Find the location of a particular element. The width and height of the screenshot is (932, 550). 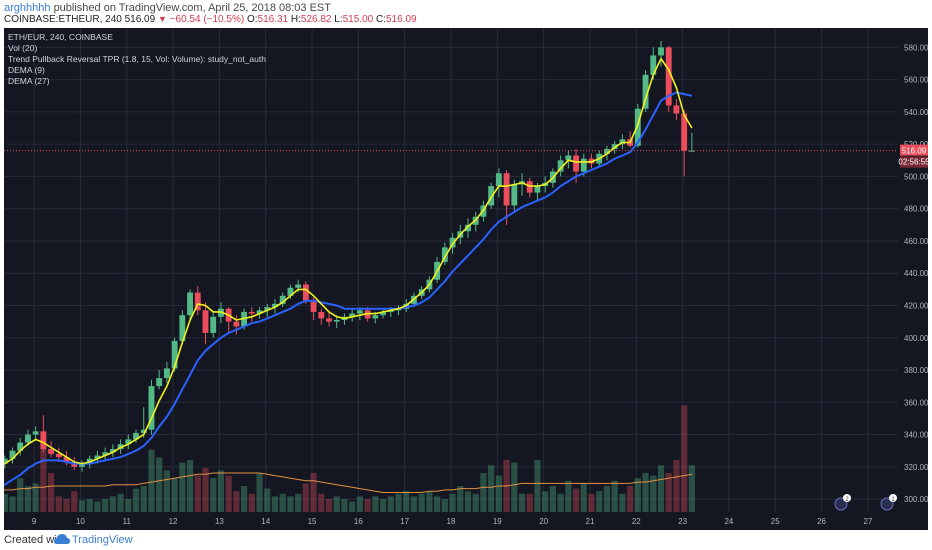

open-label: O: is located at coordinates (252, 19).